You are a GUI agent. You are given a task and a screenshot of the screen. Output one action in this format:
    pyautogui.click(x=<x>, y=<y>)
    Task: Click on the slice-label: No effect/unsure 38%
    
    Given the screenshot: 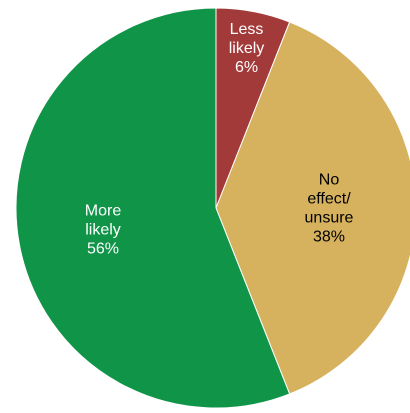 What is the action you would take?
    pyautogui.click(x=329, y=209)
    